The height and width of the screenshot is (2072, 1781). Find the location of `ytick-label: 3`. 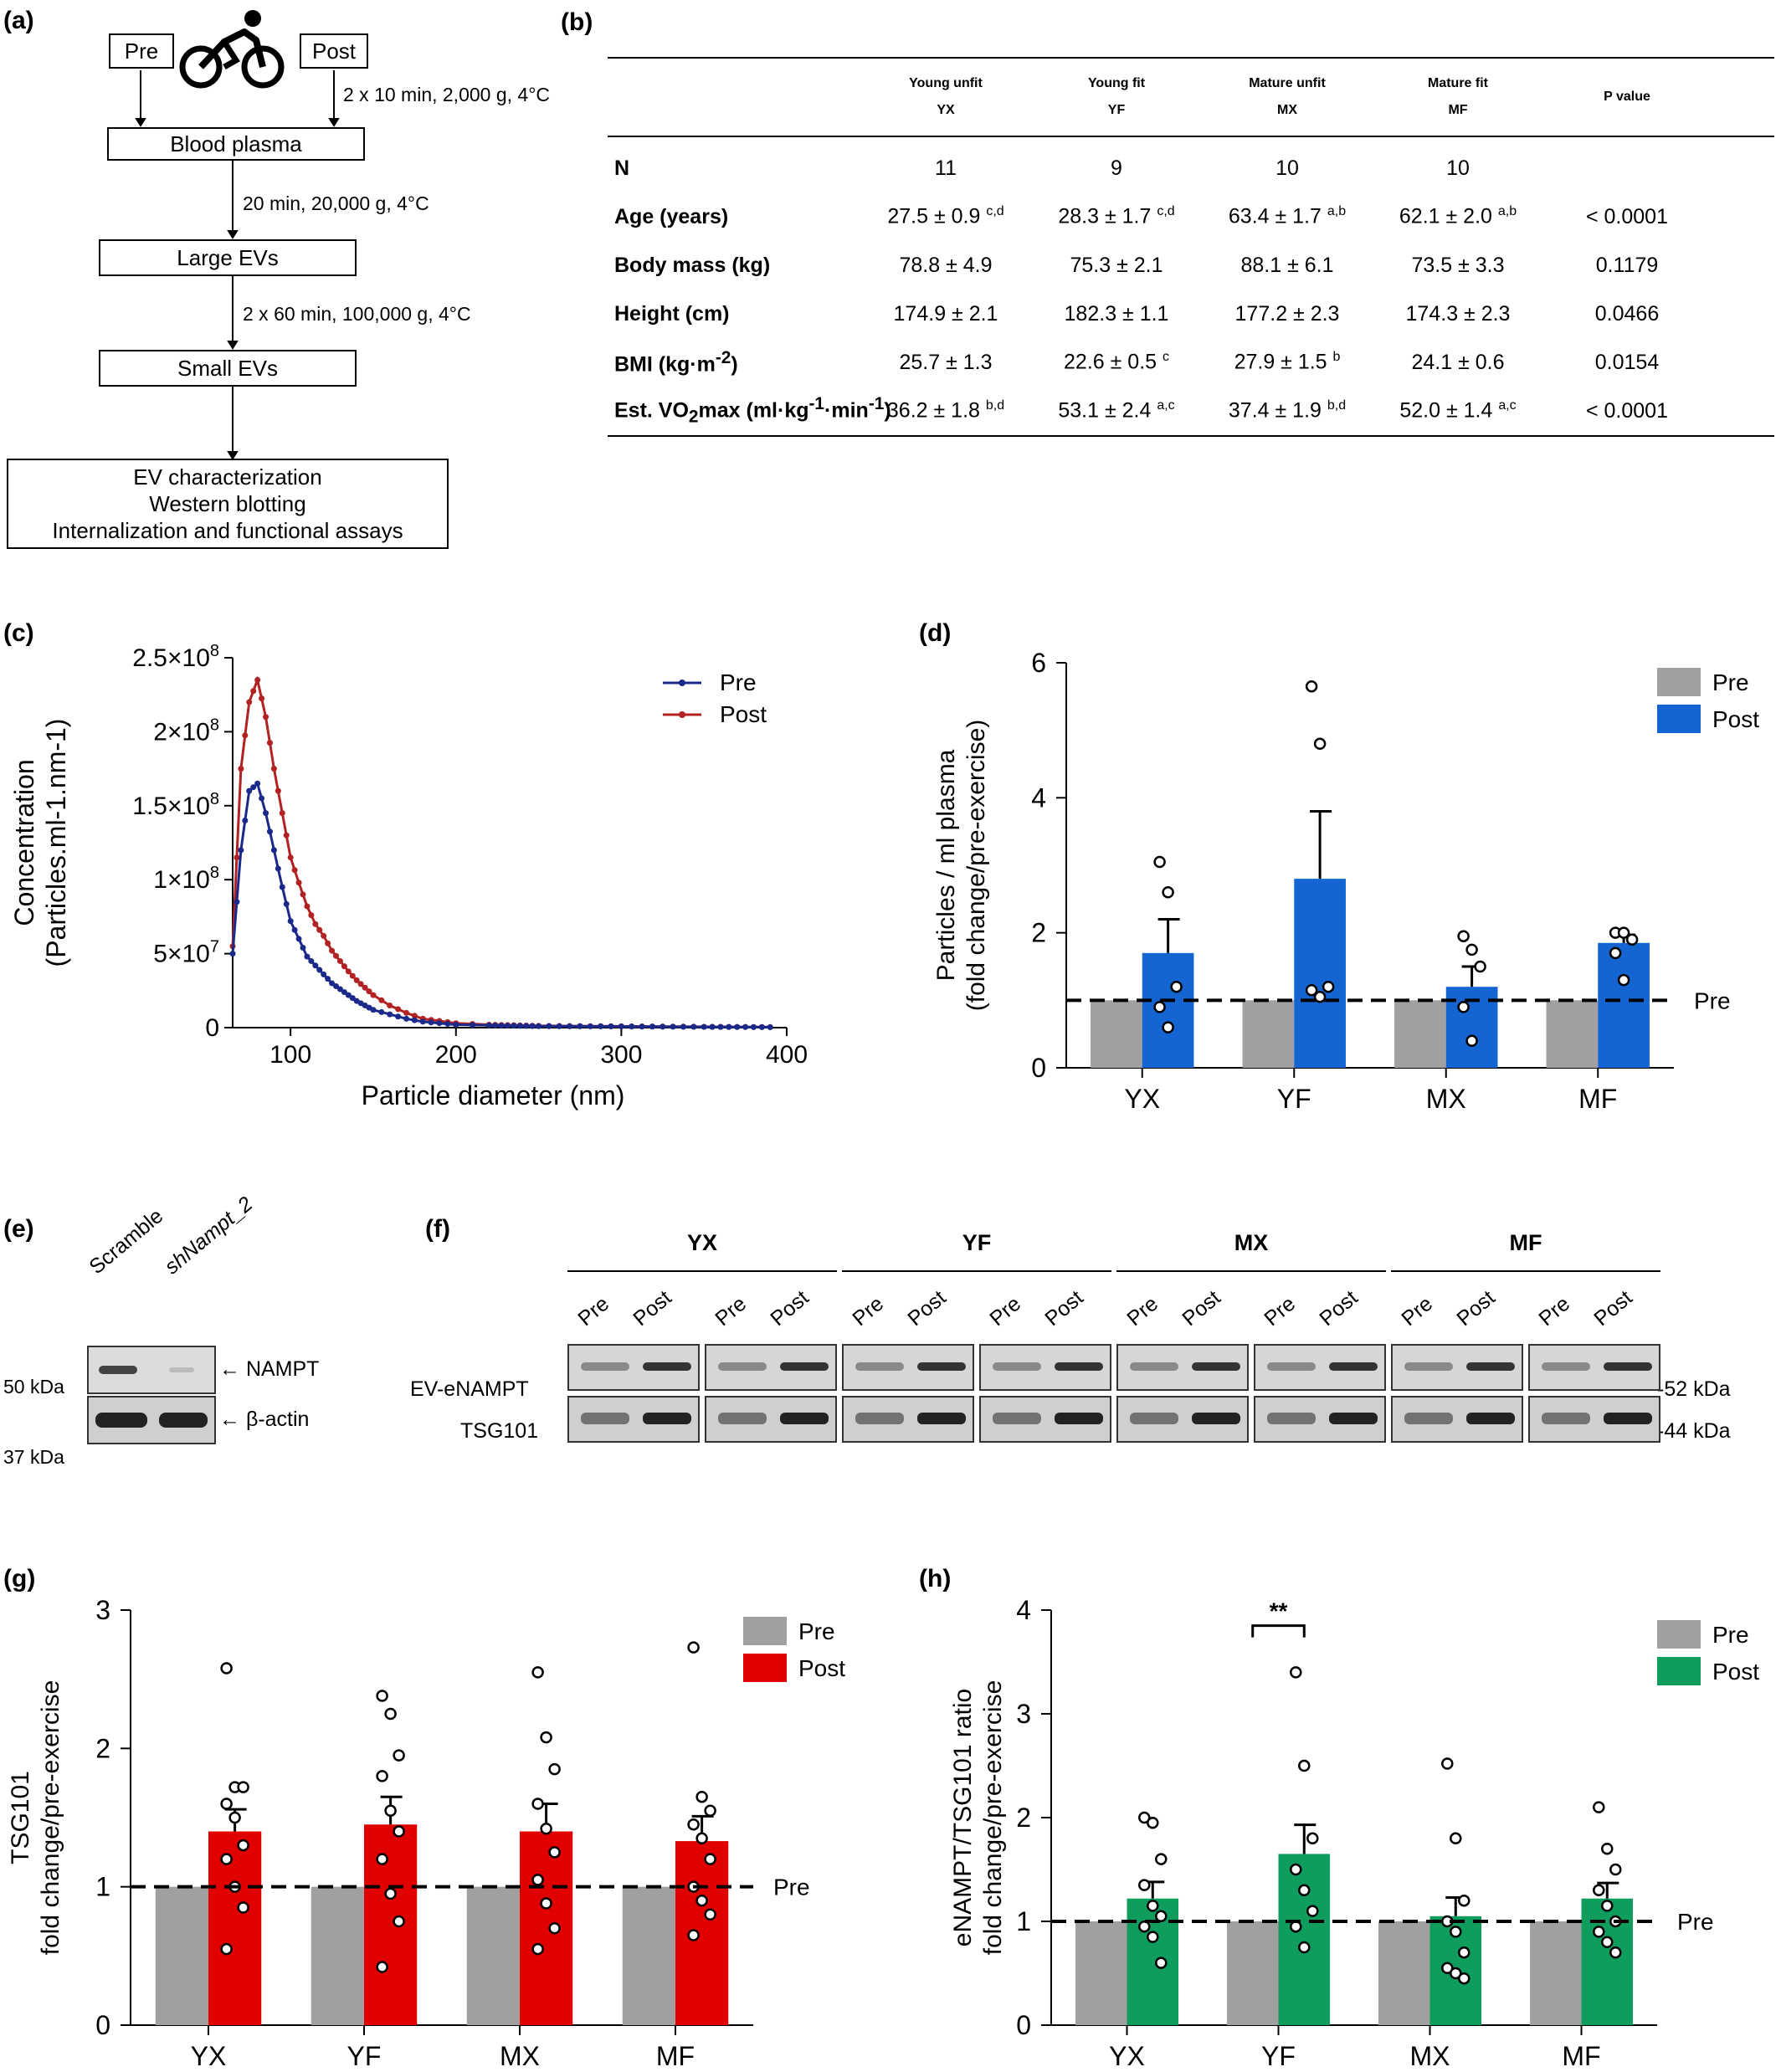

ytick-label: 3 is located at coordinates (102, 1610).